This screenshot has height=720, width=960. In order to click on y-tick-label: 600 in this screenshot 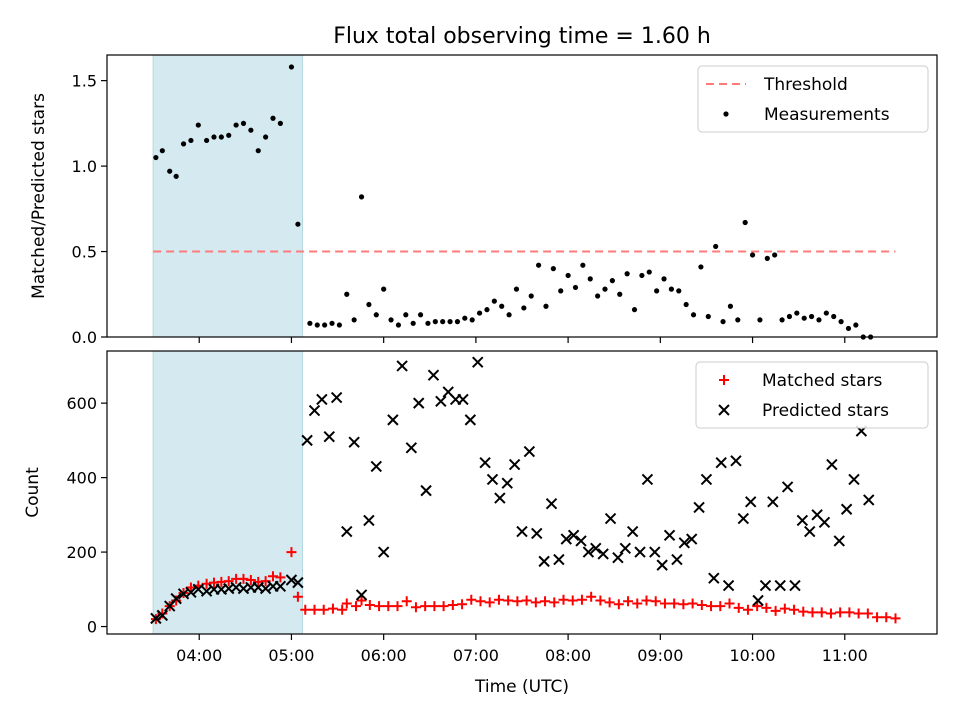, I will do `click(81, 403)`.